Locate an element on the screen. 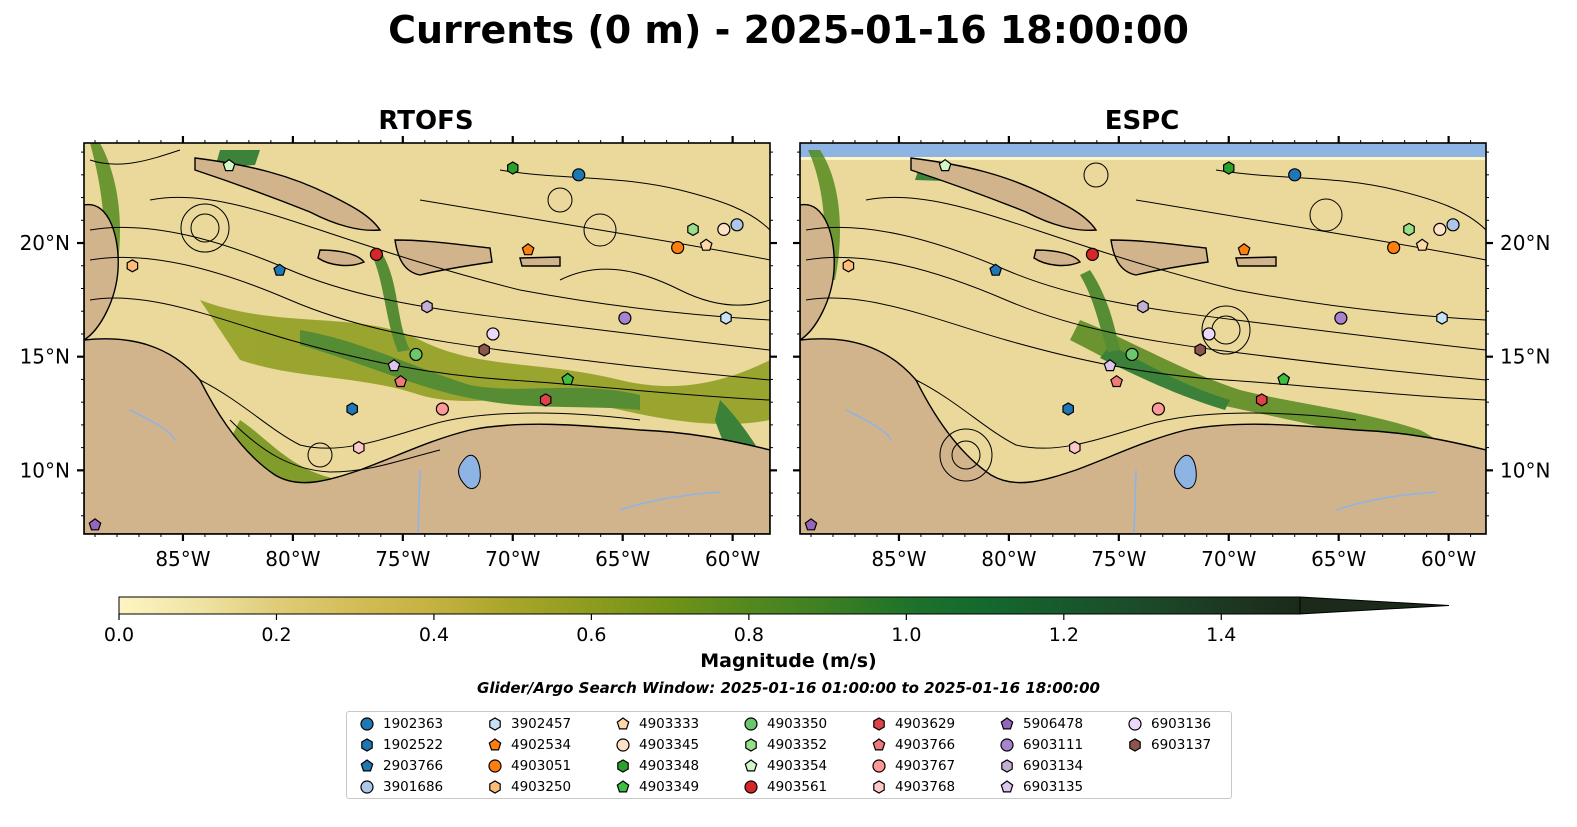  lakes is located at coordinates (469, 472).